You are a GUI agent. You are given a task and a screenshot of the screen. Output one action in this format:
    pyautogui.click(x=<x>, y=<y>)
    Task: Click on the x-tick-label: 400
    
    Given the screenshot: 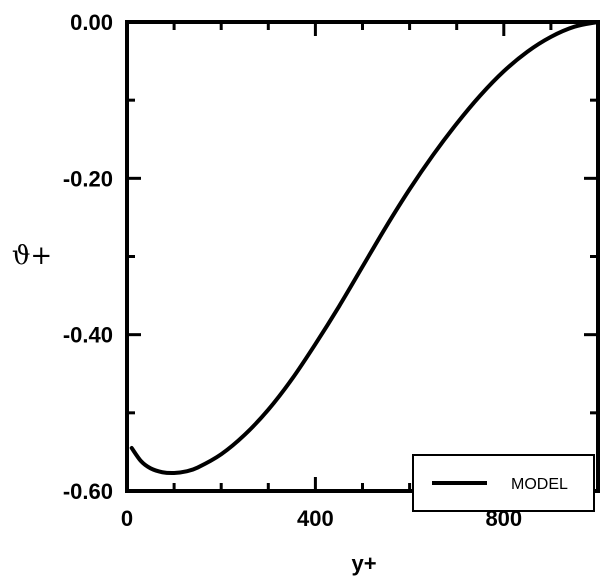 What is the action you would take?
    pyautogui.click(x=315, y=518)
    